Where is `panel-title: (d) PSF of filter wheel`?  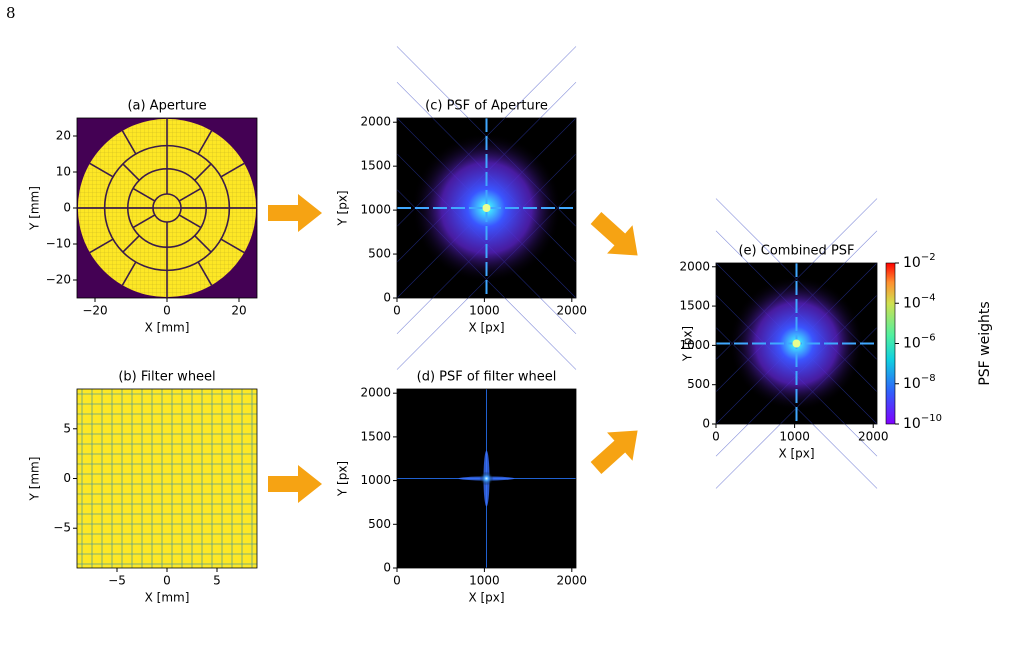
panel-title: (d) PSF of filter wheel is located at coordinates (487, 377).